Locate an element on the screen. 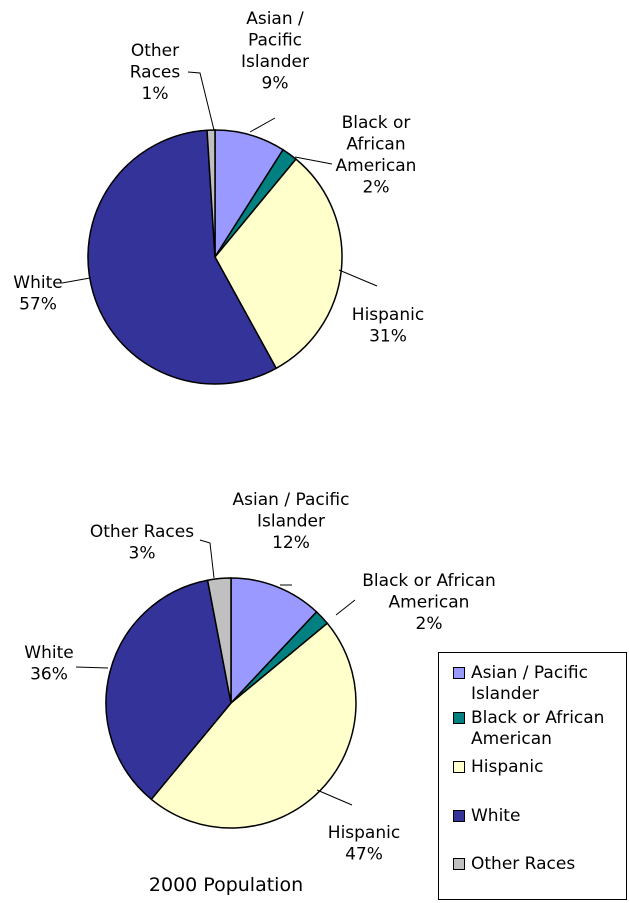 The width and height of the screenshot is (629, 903). legend-label-line-1: Asian / Pacific is located at coordinates (529, 673).